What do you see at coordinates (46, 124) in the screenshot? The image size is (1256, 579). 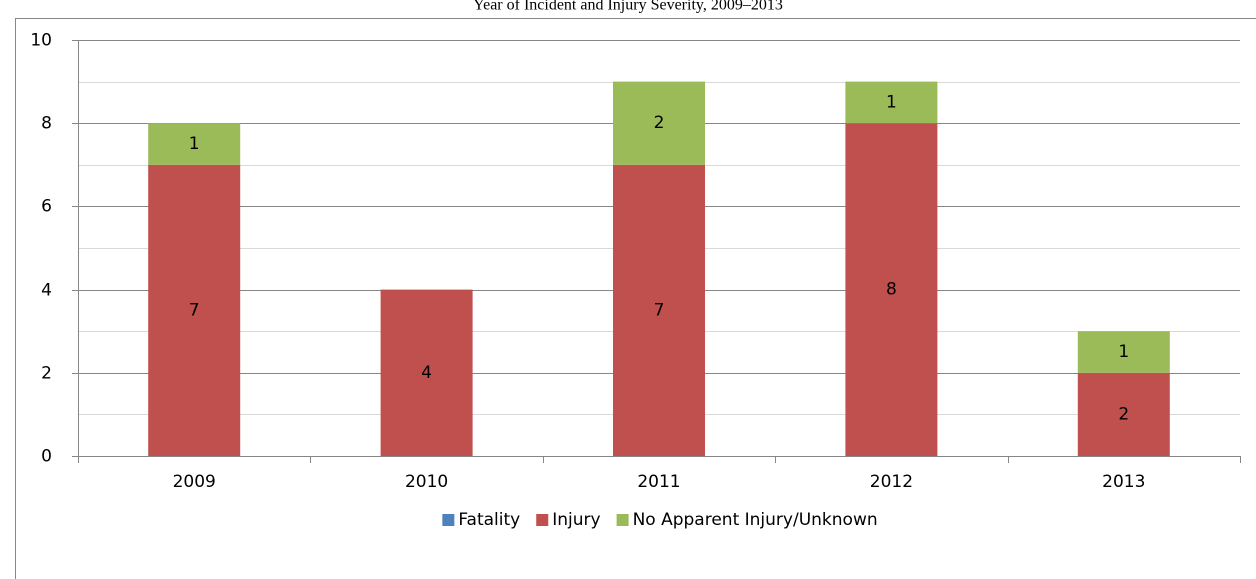 I see `y-tick-label: 8` at bounding box center [46, 124].